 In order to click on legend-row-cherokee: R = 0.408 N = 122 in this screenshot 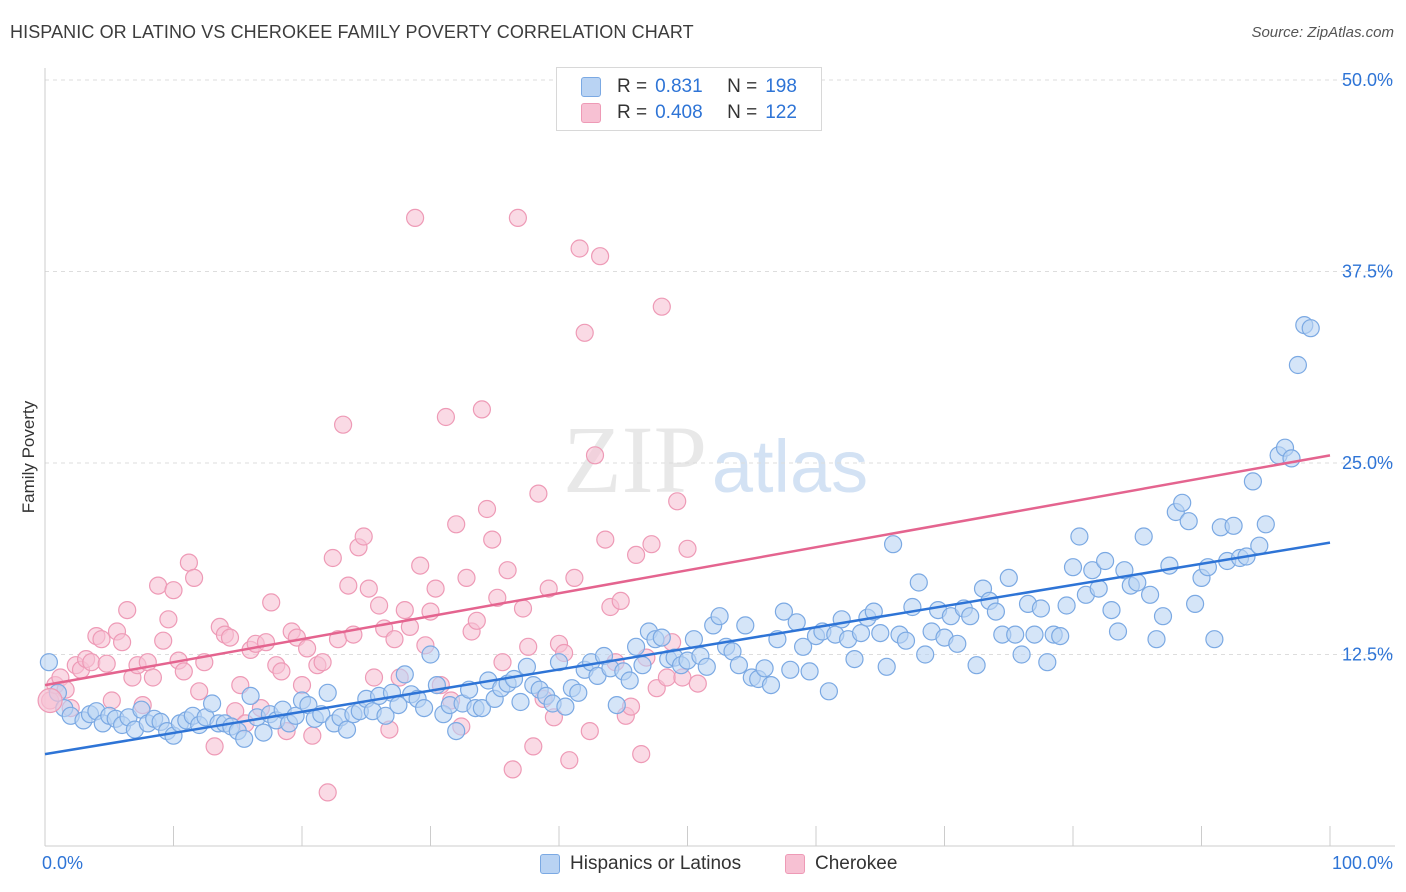, I will do `click(689, 113)`.